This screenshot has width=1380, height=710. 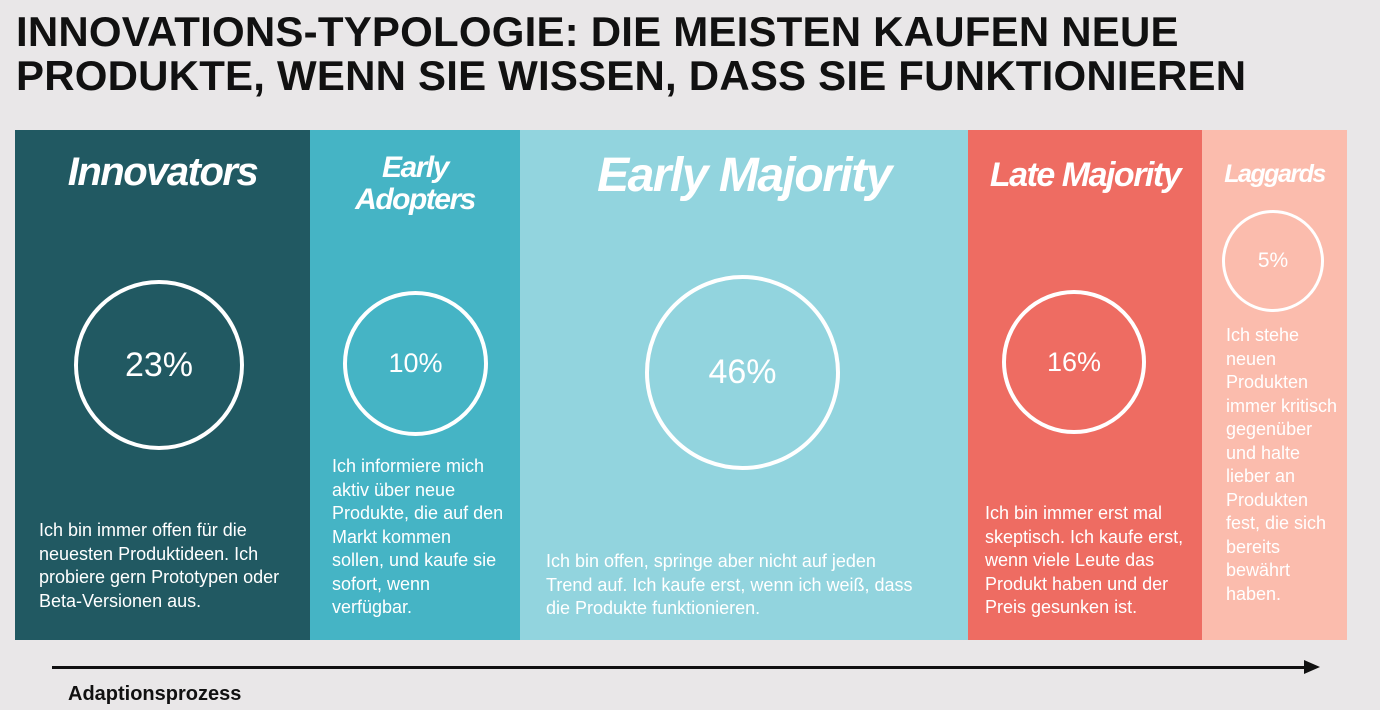 I want to click on percent-innovators: 23%, so click(x=159, y=364).